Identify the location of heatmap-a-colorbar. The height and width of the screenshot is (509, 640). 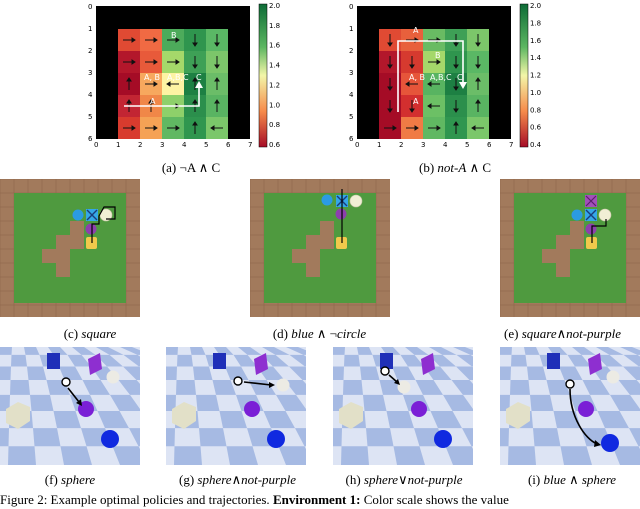
(263, 75).